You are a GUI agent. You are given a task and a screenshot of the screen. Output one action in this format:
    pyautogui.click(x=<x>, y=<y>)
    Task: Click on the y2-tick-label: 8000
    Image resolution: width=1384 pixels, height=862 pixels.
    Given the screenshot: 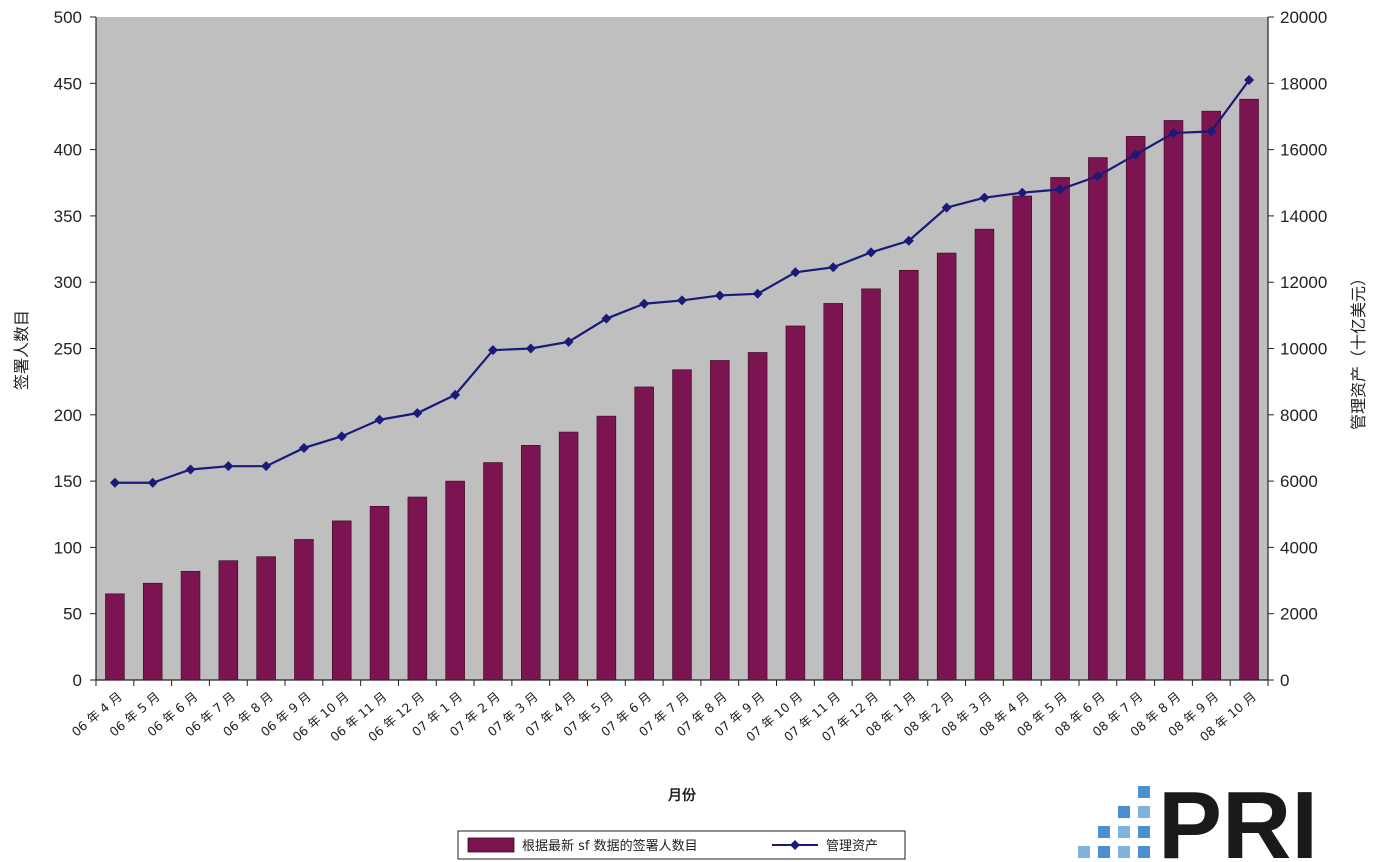 What is the action you would take?
    pyautogui.click(x=1299, y=415)
    